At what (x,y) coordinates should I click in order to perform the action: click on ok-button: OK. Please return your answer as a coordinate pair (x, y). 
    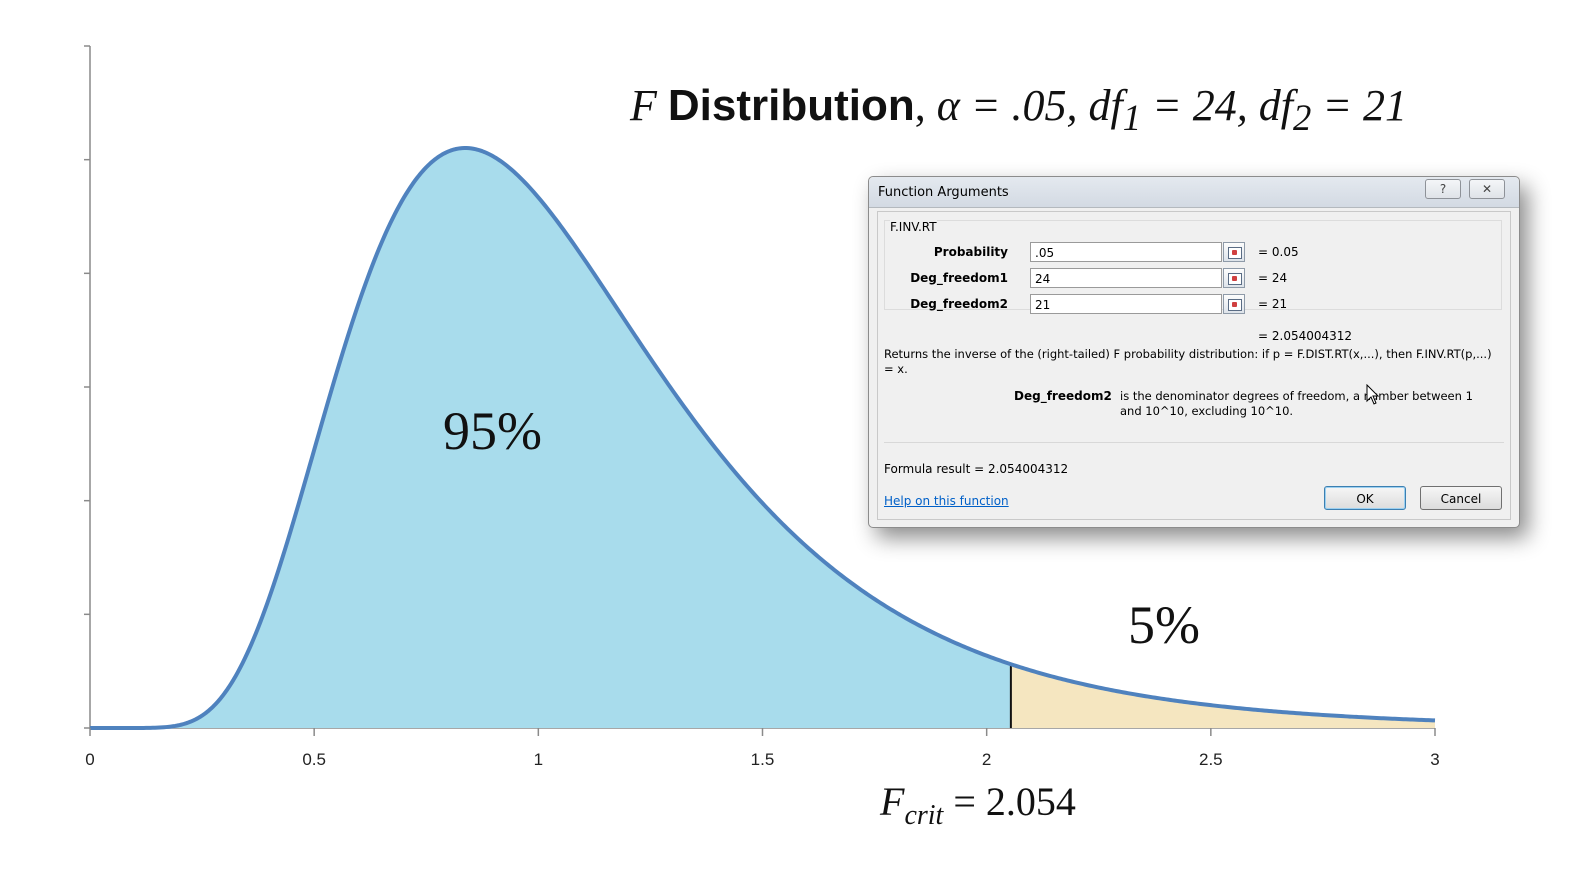
    Looking at the image, I should click on (1365, 498).